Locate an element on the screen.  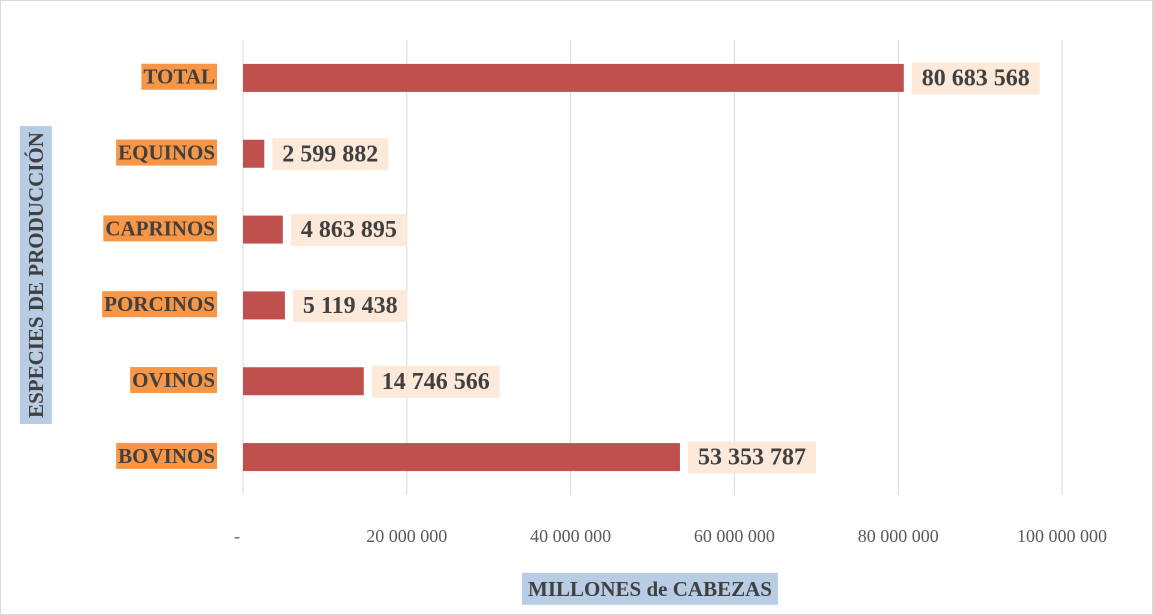
y-tick-label: TOTAL is located at coordinates (179, 77).